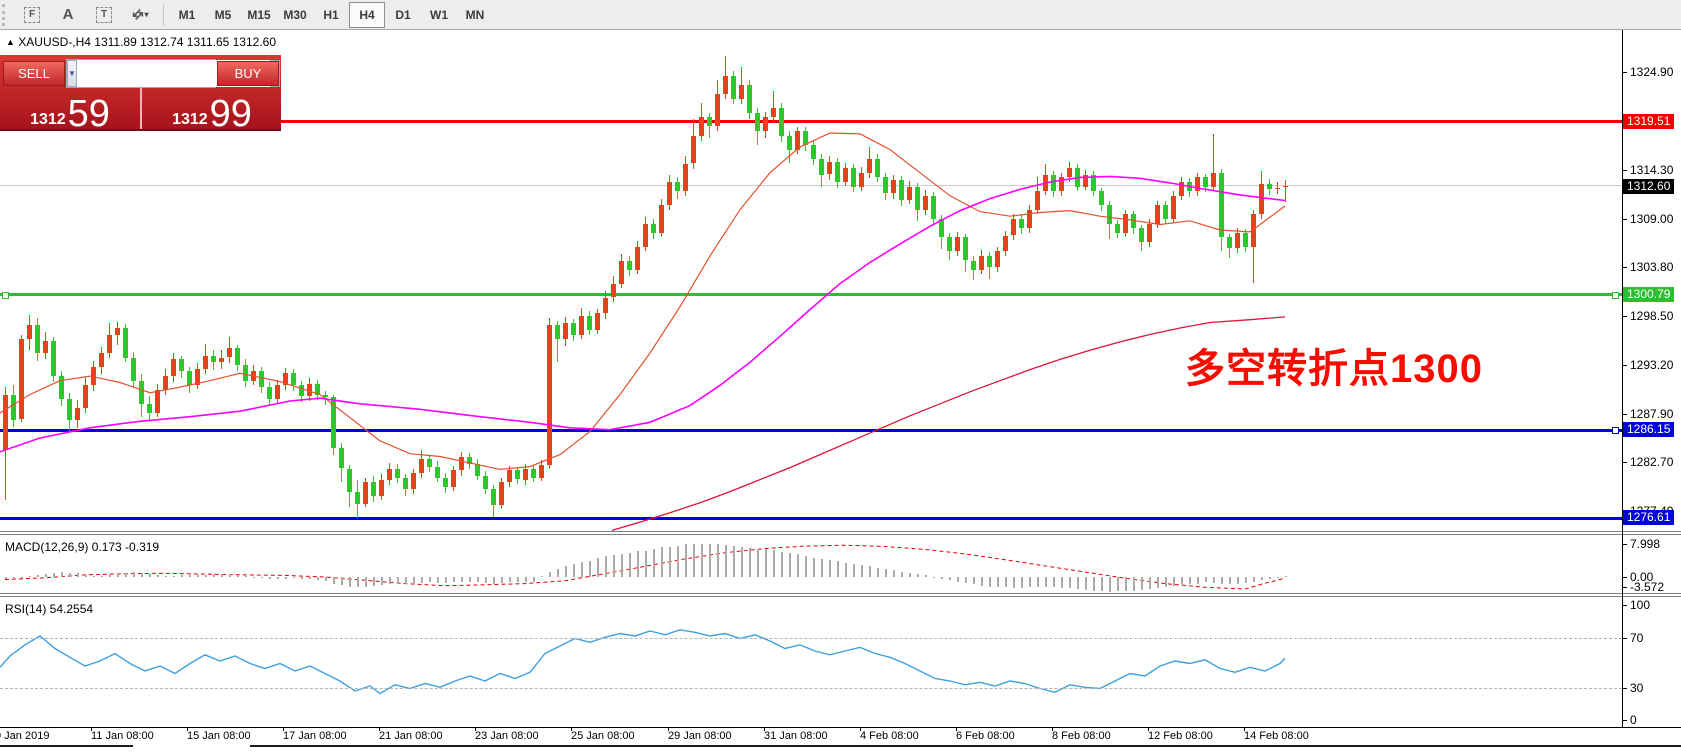 The width and height of the screenshot is (1681, 754). Describe the element at coordinates (72, 73) in the screenshot. I see `volume-decrease-button: ▼` at that location.